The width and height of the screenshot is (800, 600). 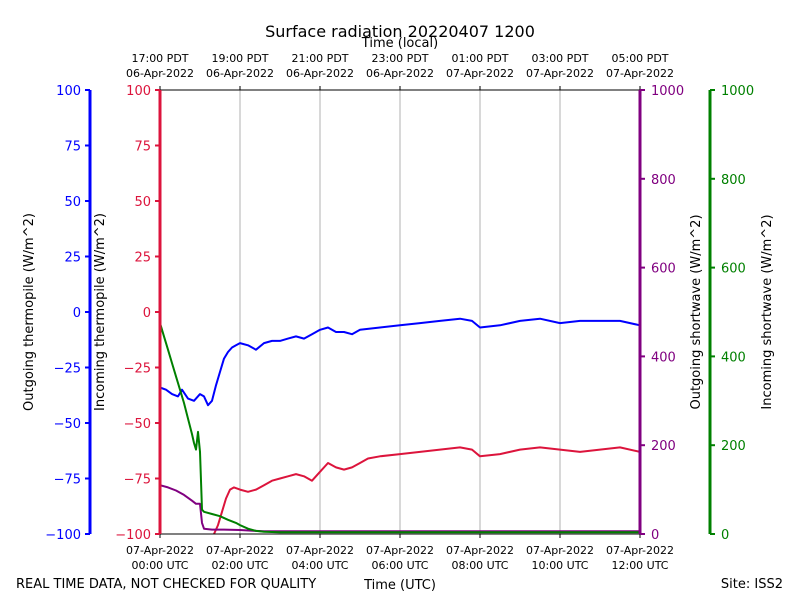 What do you see at coordinates (399, 58) in the screenshot?
I see `x-tick-label-local-time: 23:00 PDT` at bounding box center [399, 58].